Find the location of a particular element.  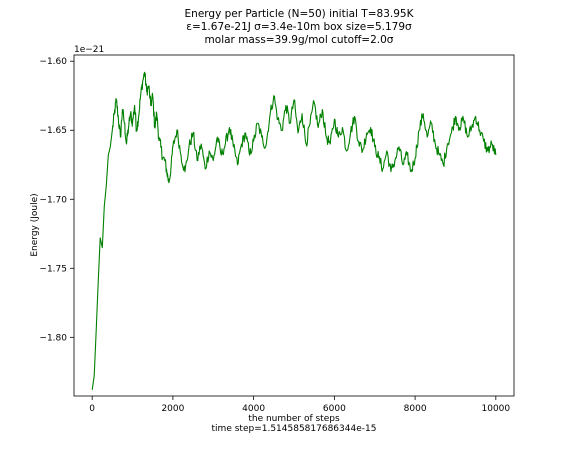

x-axis-label-line-2: time step=1.514585817686344e-15 is located at coordinates (294, 429).